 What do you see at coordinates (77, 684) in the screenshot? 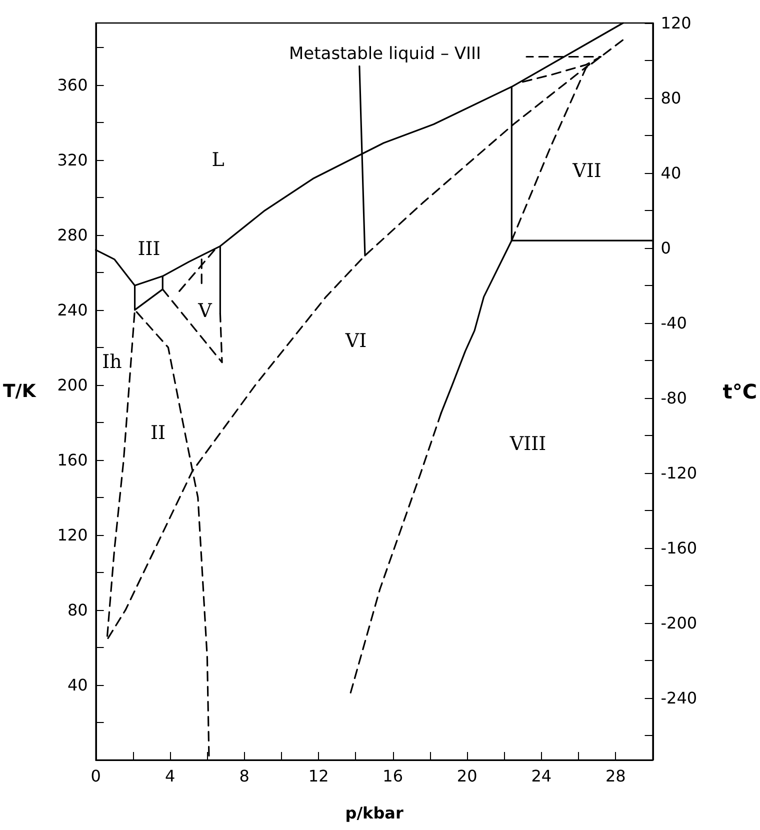
I see `y-tick-label: 40` at bounding box center [77, 684].